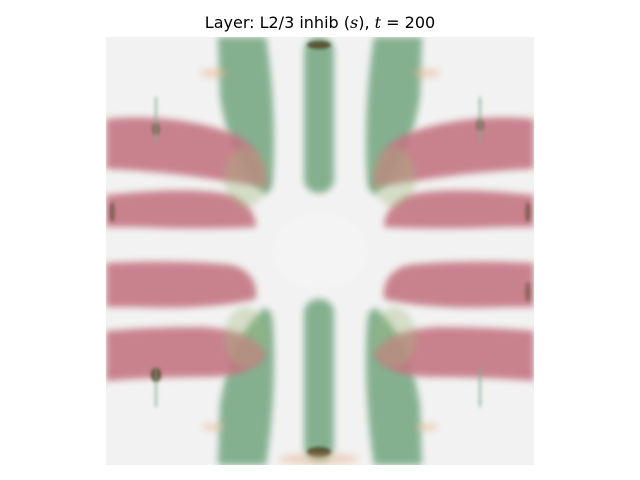  What do you see at coordinates (319, 380) in the screenshot?
I see `green-band-bottom-center` at bounding box center [319, 380].